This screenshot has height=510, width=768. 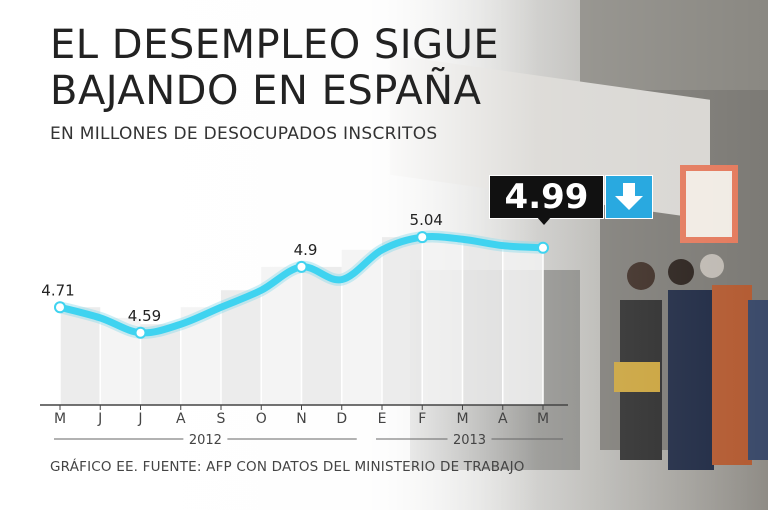 What do you see at coordinates (546, 197) in the screenshot?
I see `latest-value-callout: 4.99` at bounding box center [546, 197].